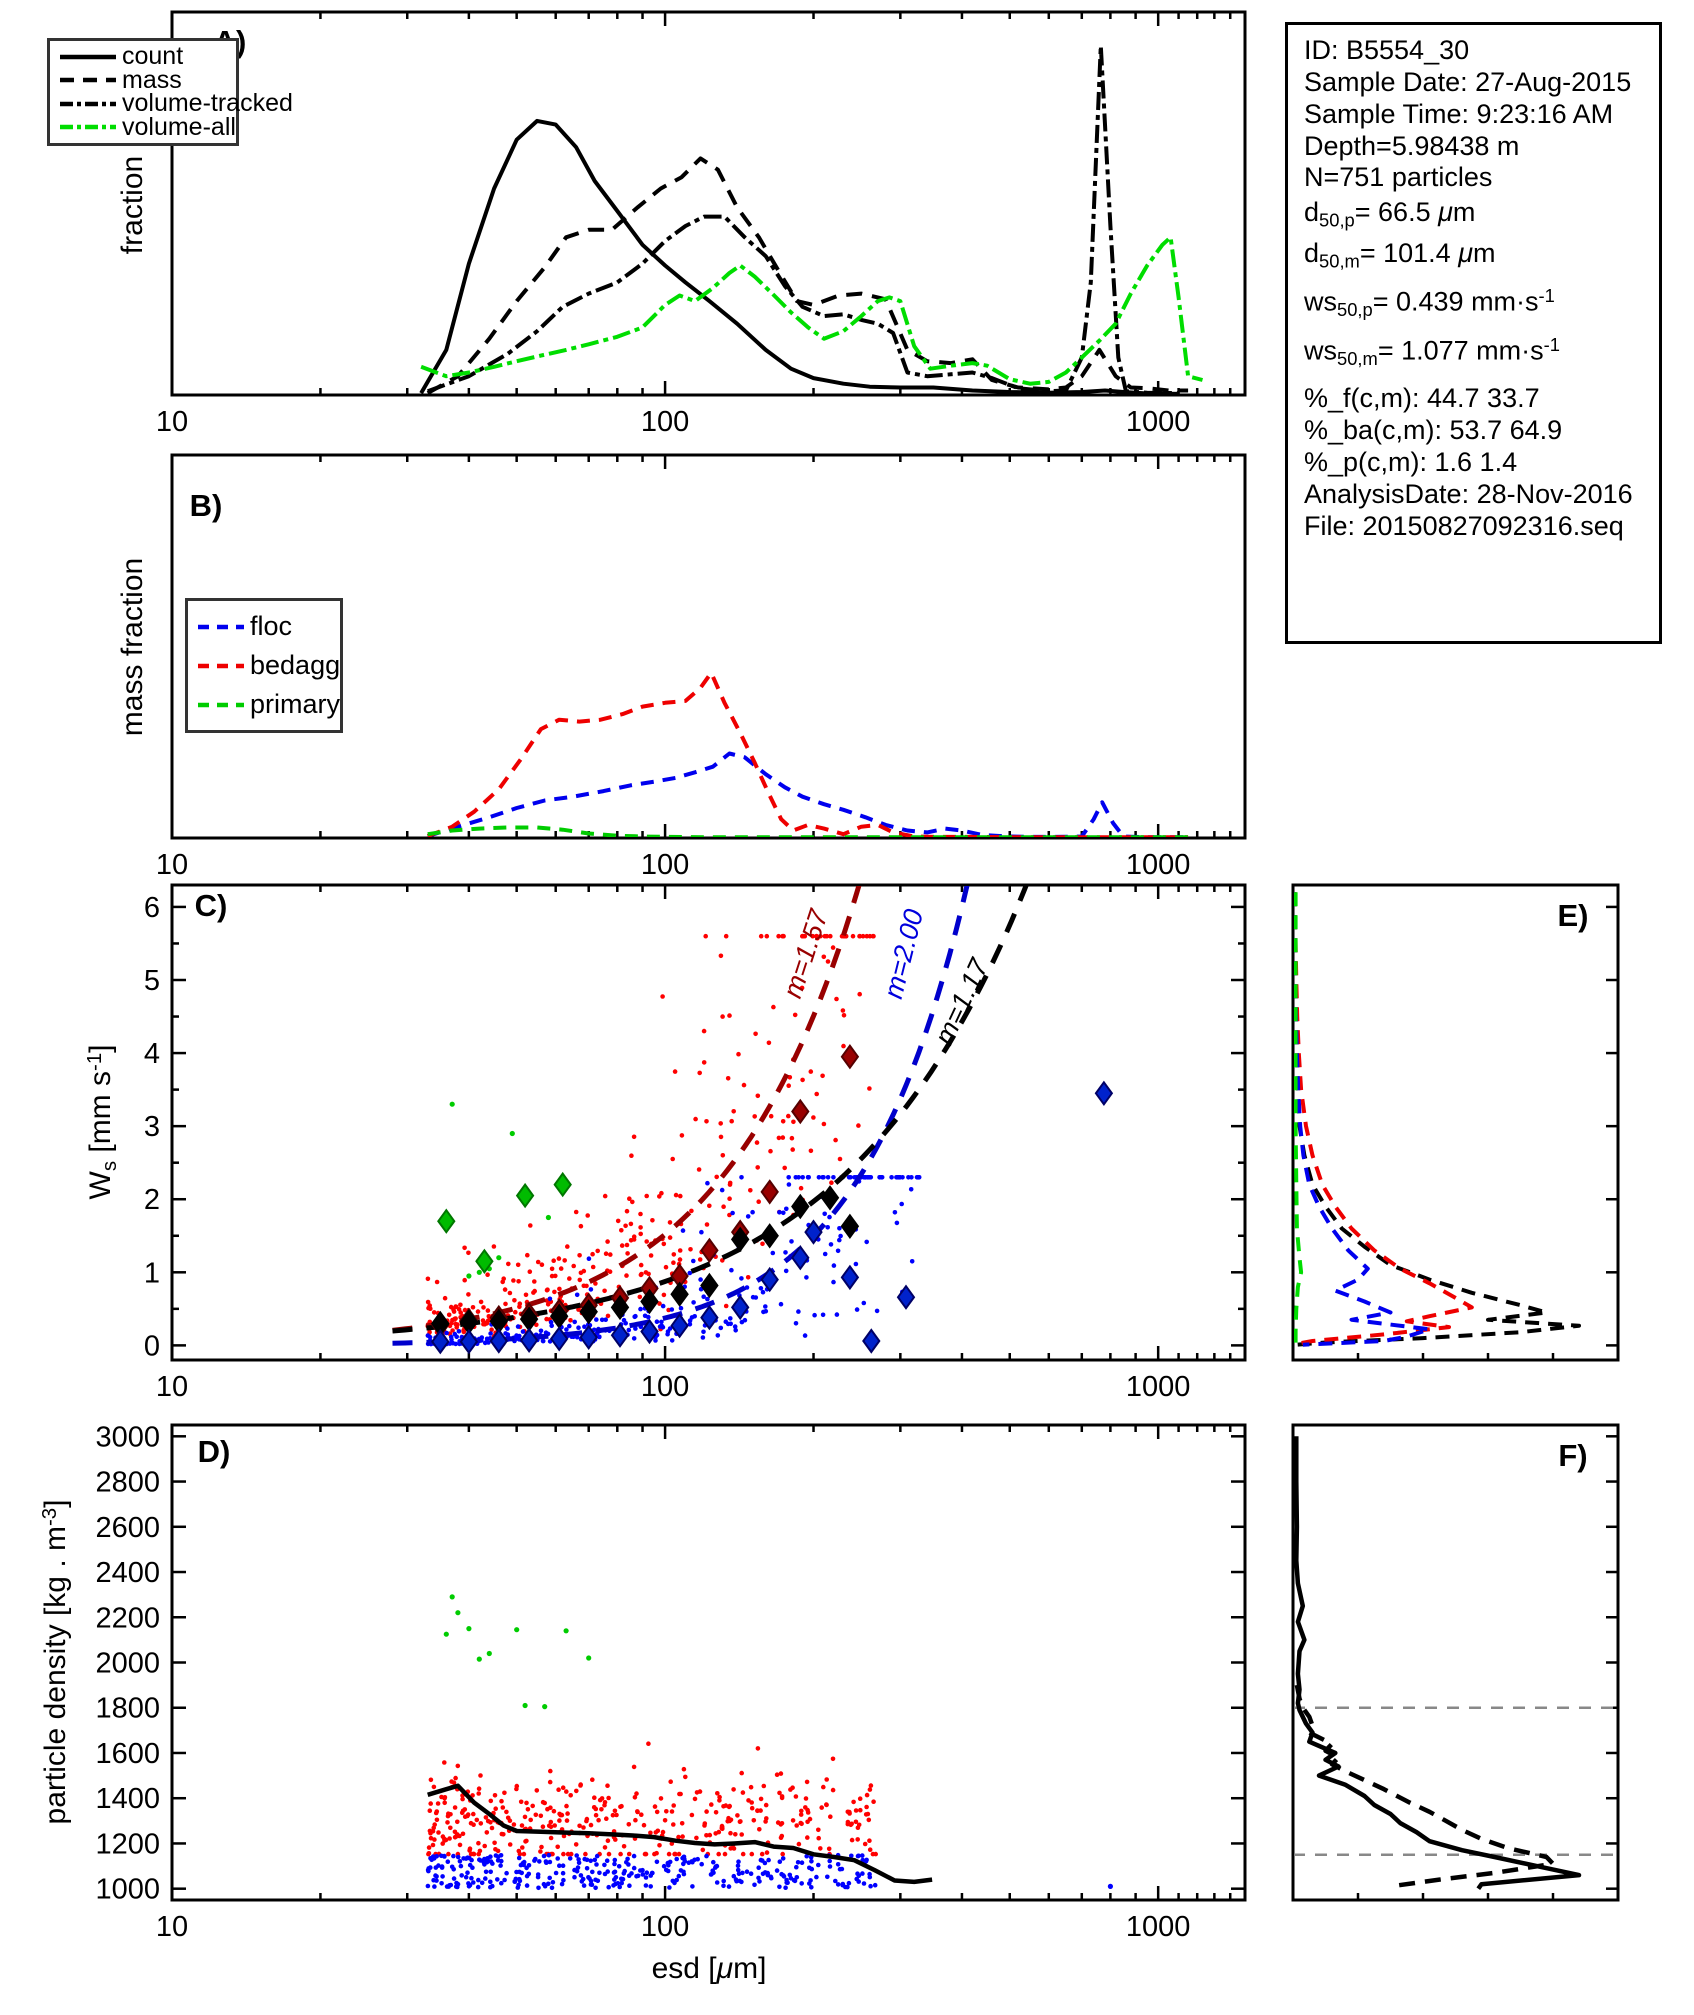 The height and width of the screenshot is (2015, 1694). I want to click on legend-label: primary, so click(295, 704).